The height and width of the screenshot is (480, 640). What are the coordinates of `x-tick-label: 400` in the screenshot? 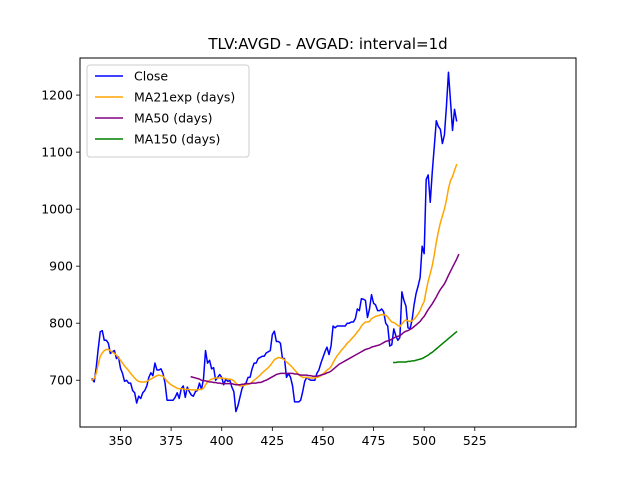 It's located at (222, 440).